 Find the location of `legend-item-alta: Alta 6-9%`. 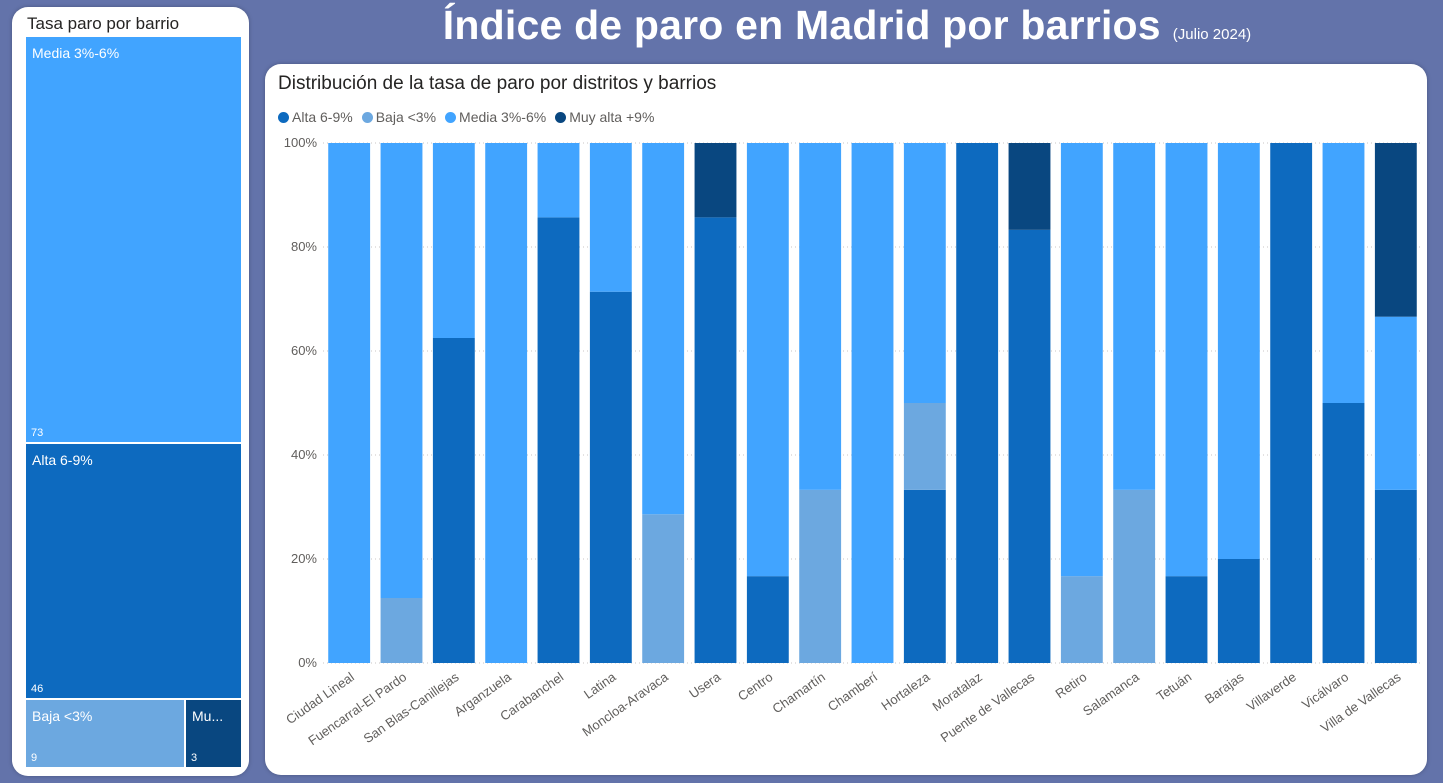

legend-item-alta: Alta 6-9% is located at coordinates (315, 117).